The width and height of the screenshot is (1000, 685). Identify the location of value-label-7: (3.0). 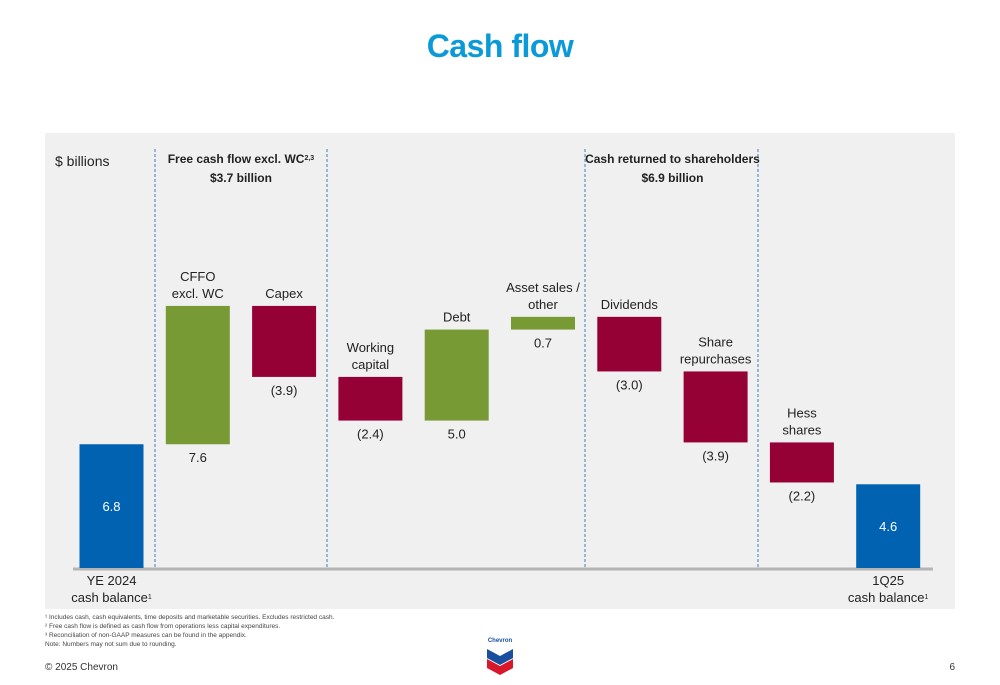
(629, 384).